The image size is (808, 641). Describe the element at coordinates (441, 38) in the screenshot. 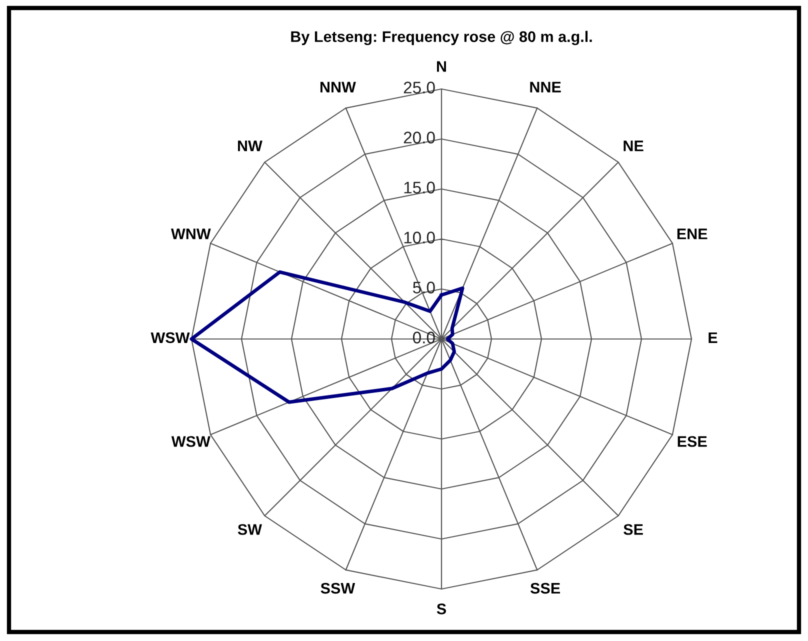

I see `chart-title: By Letseng: Frequency rose @ 80 m a.g.l.` at that location.